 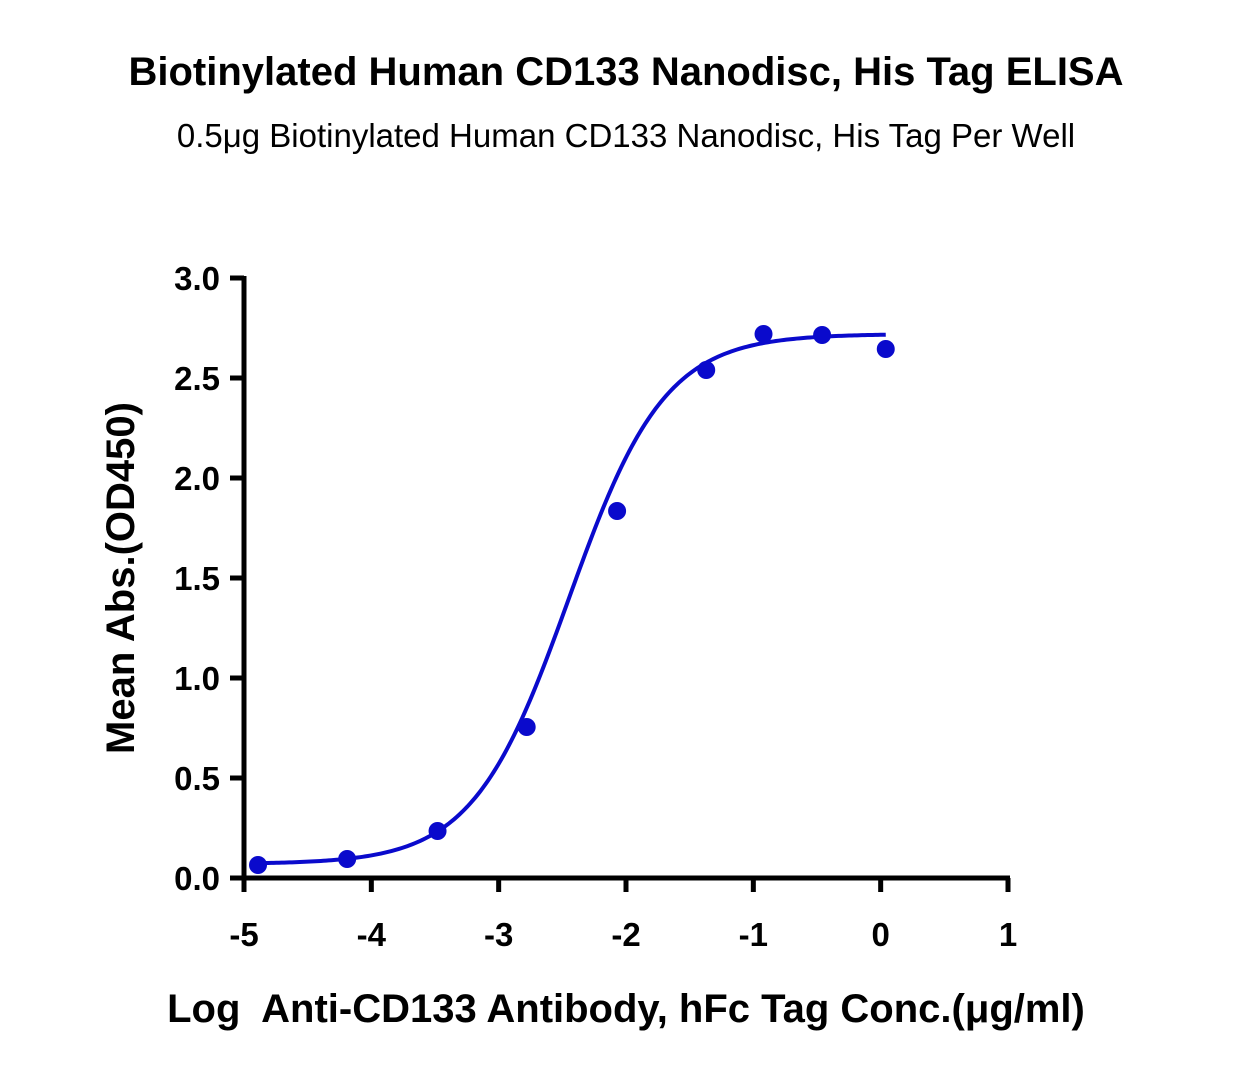 I want to click on x-tick-label: 0, so click(x=880, y=934).